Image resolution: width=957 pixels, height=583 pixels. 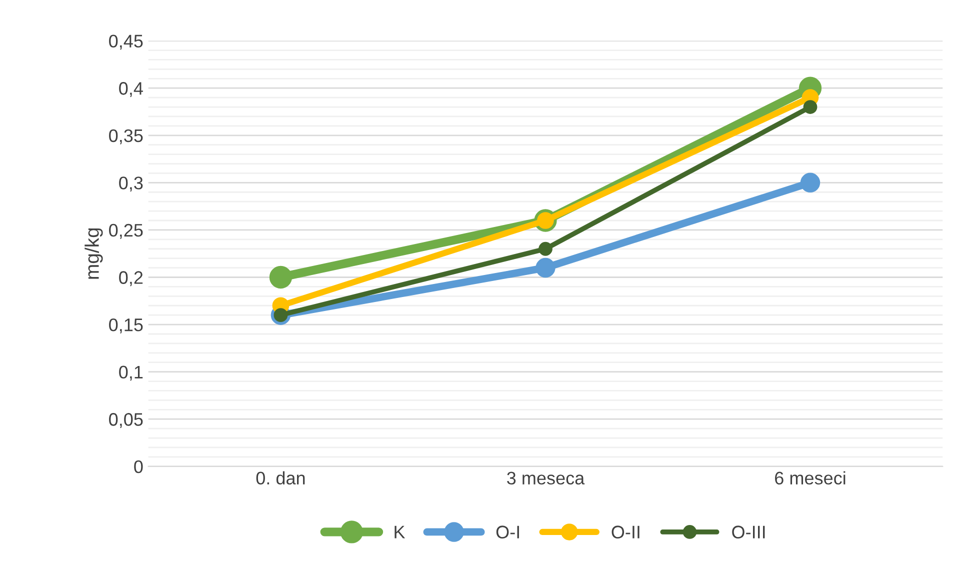 What do you see at coordinates (126, 420) in the screenshot?
I see `y-tick-label: 0,05` at bounding box center [126, 420].